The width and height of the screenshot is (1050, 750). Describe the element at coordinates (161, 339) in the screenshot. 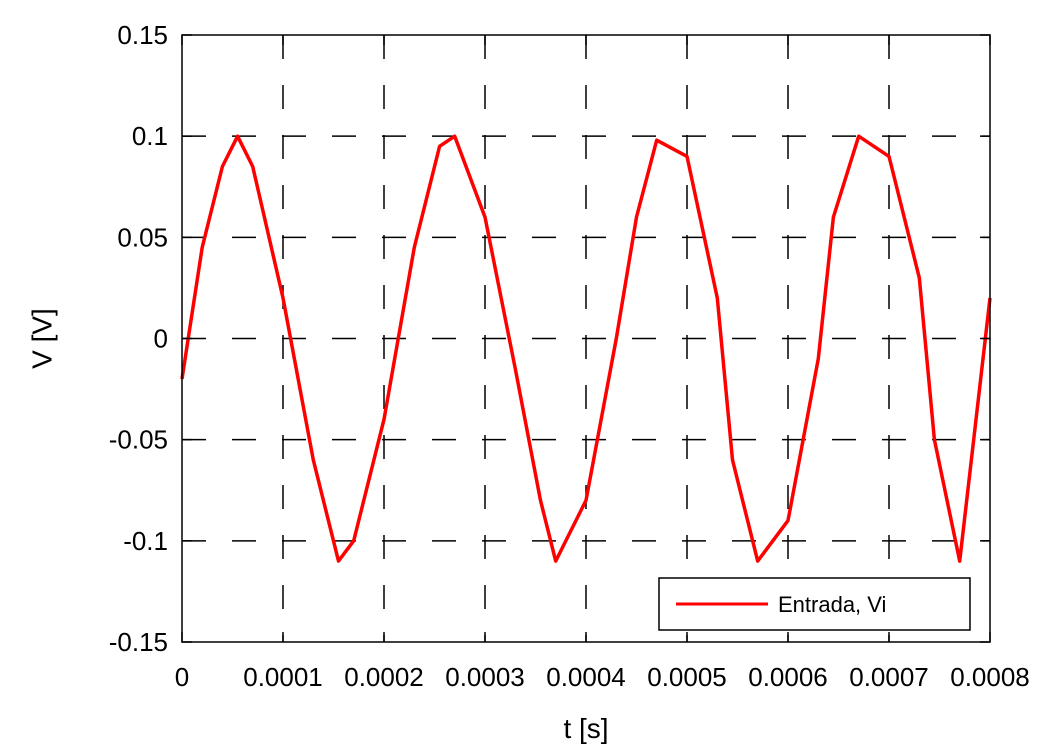

I see `y-tick-label: 0` at that location.